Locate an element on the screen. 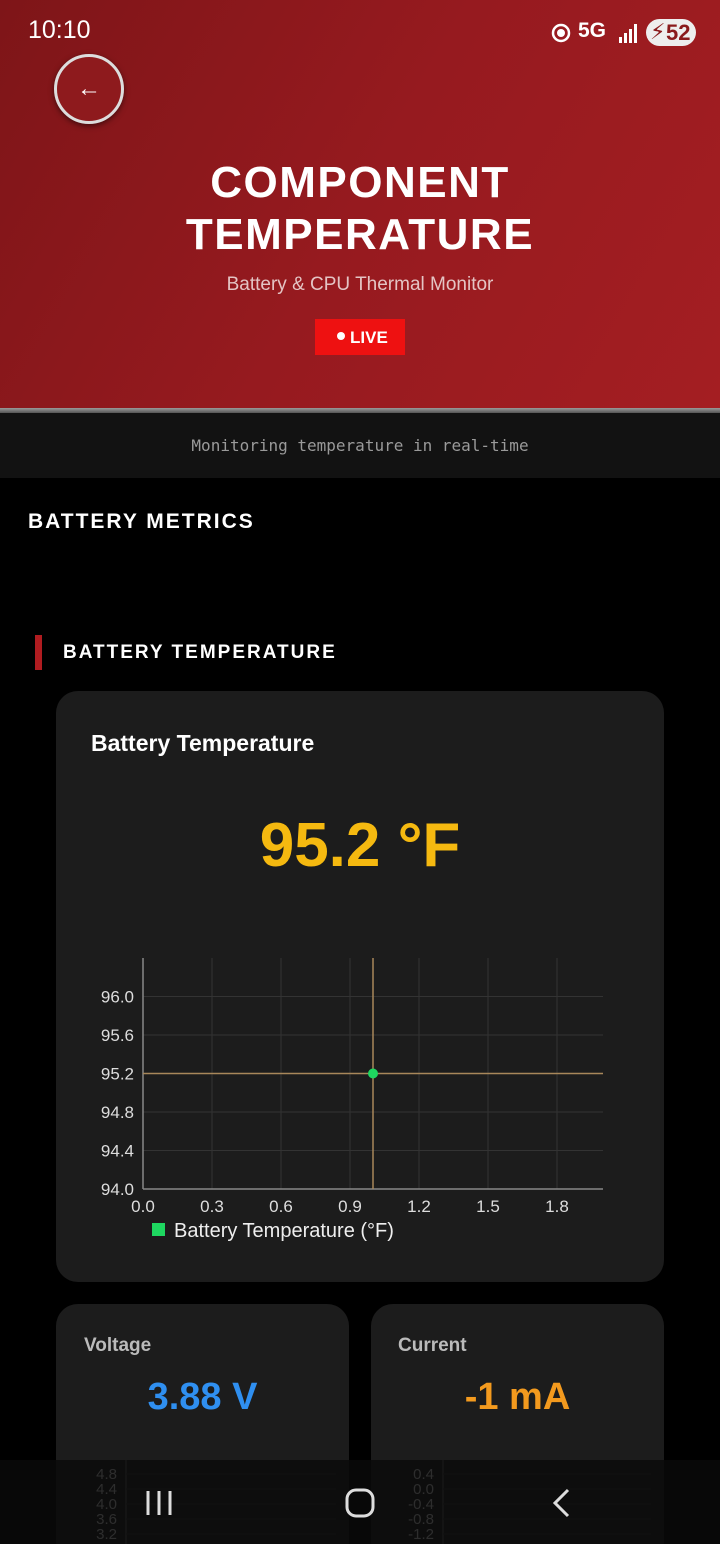 The image size is (720, 1544). live-dot is located at coordinates (341, 336).